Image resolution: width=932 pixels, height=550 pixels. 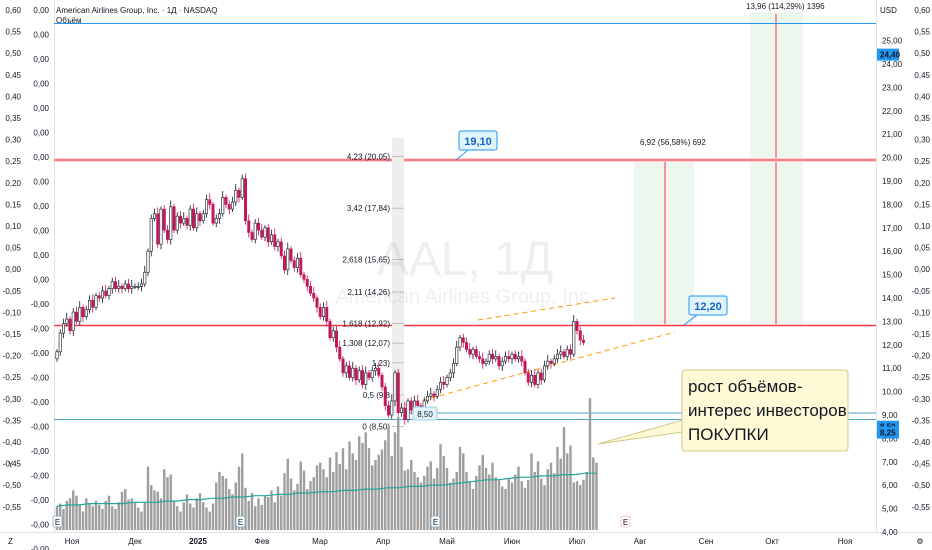 I want to click on left-axis-letter: Y, so click(x=11, y=464).